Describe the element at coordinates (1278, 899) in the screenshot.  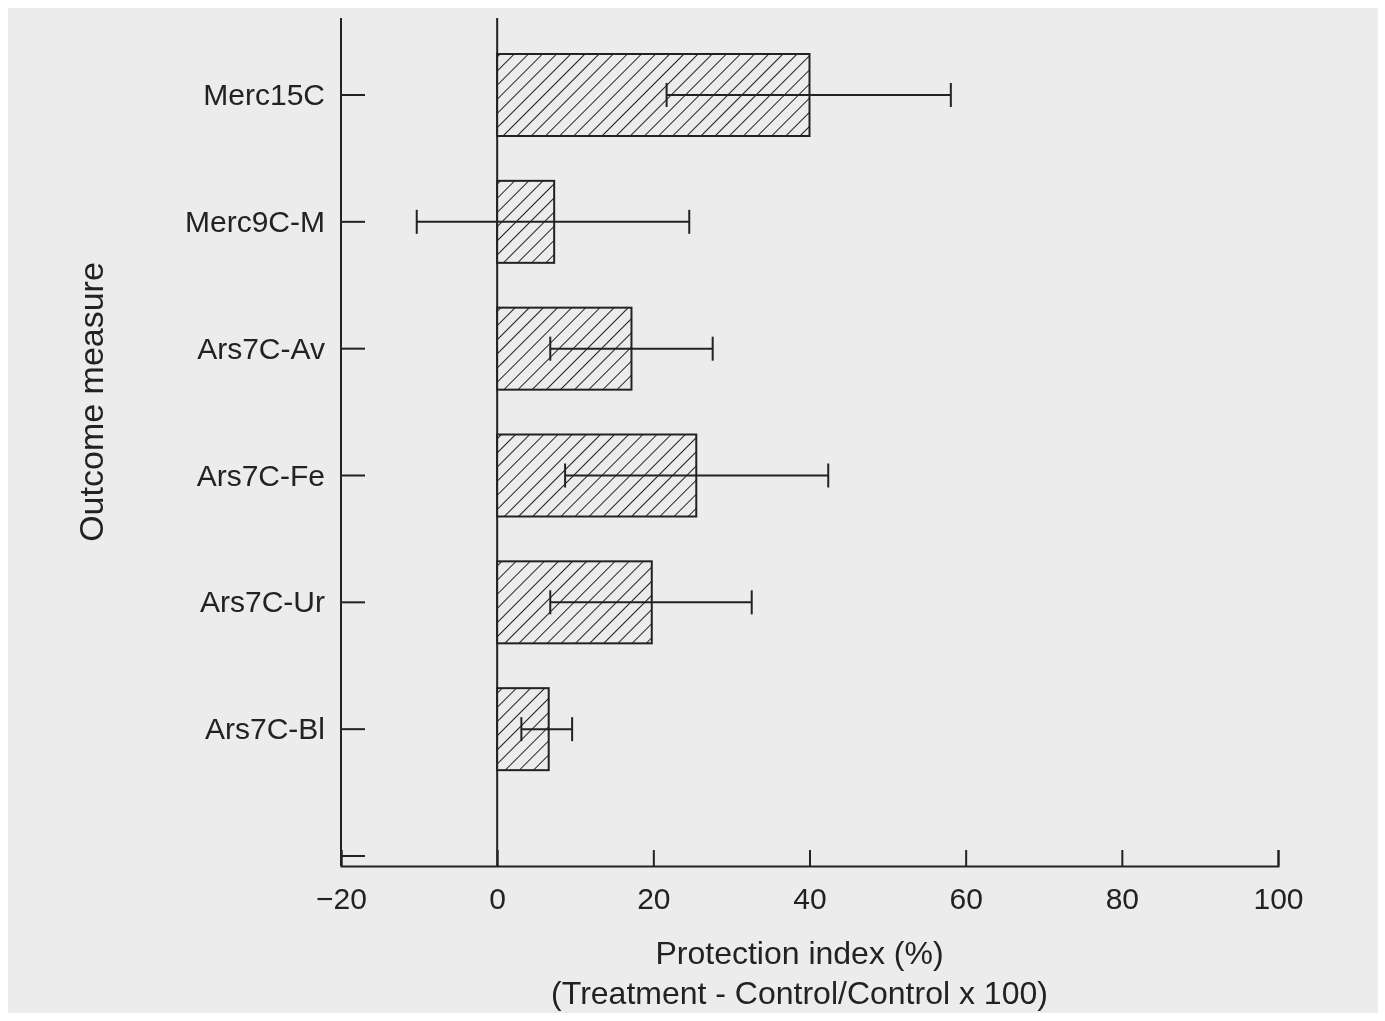
I see `x-tick-label: 100` at that location.